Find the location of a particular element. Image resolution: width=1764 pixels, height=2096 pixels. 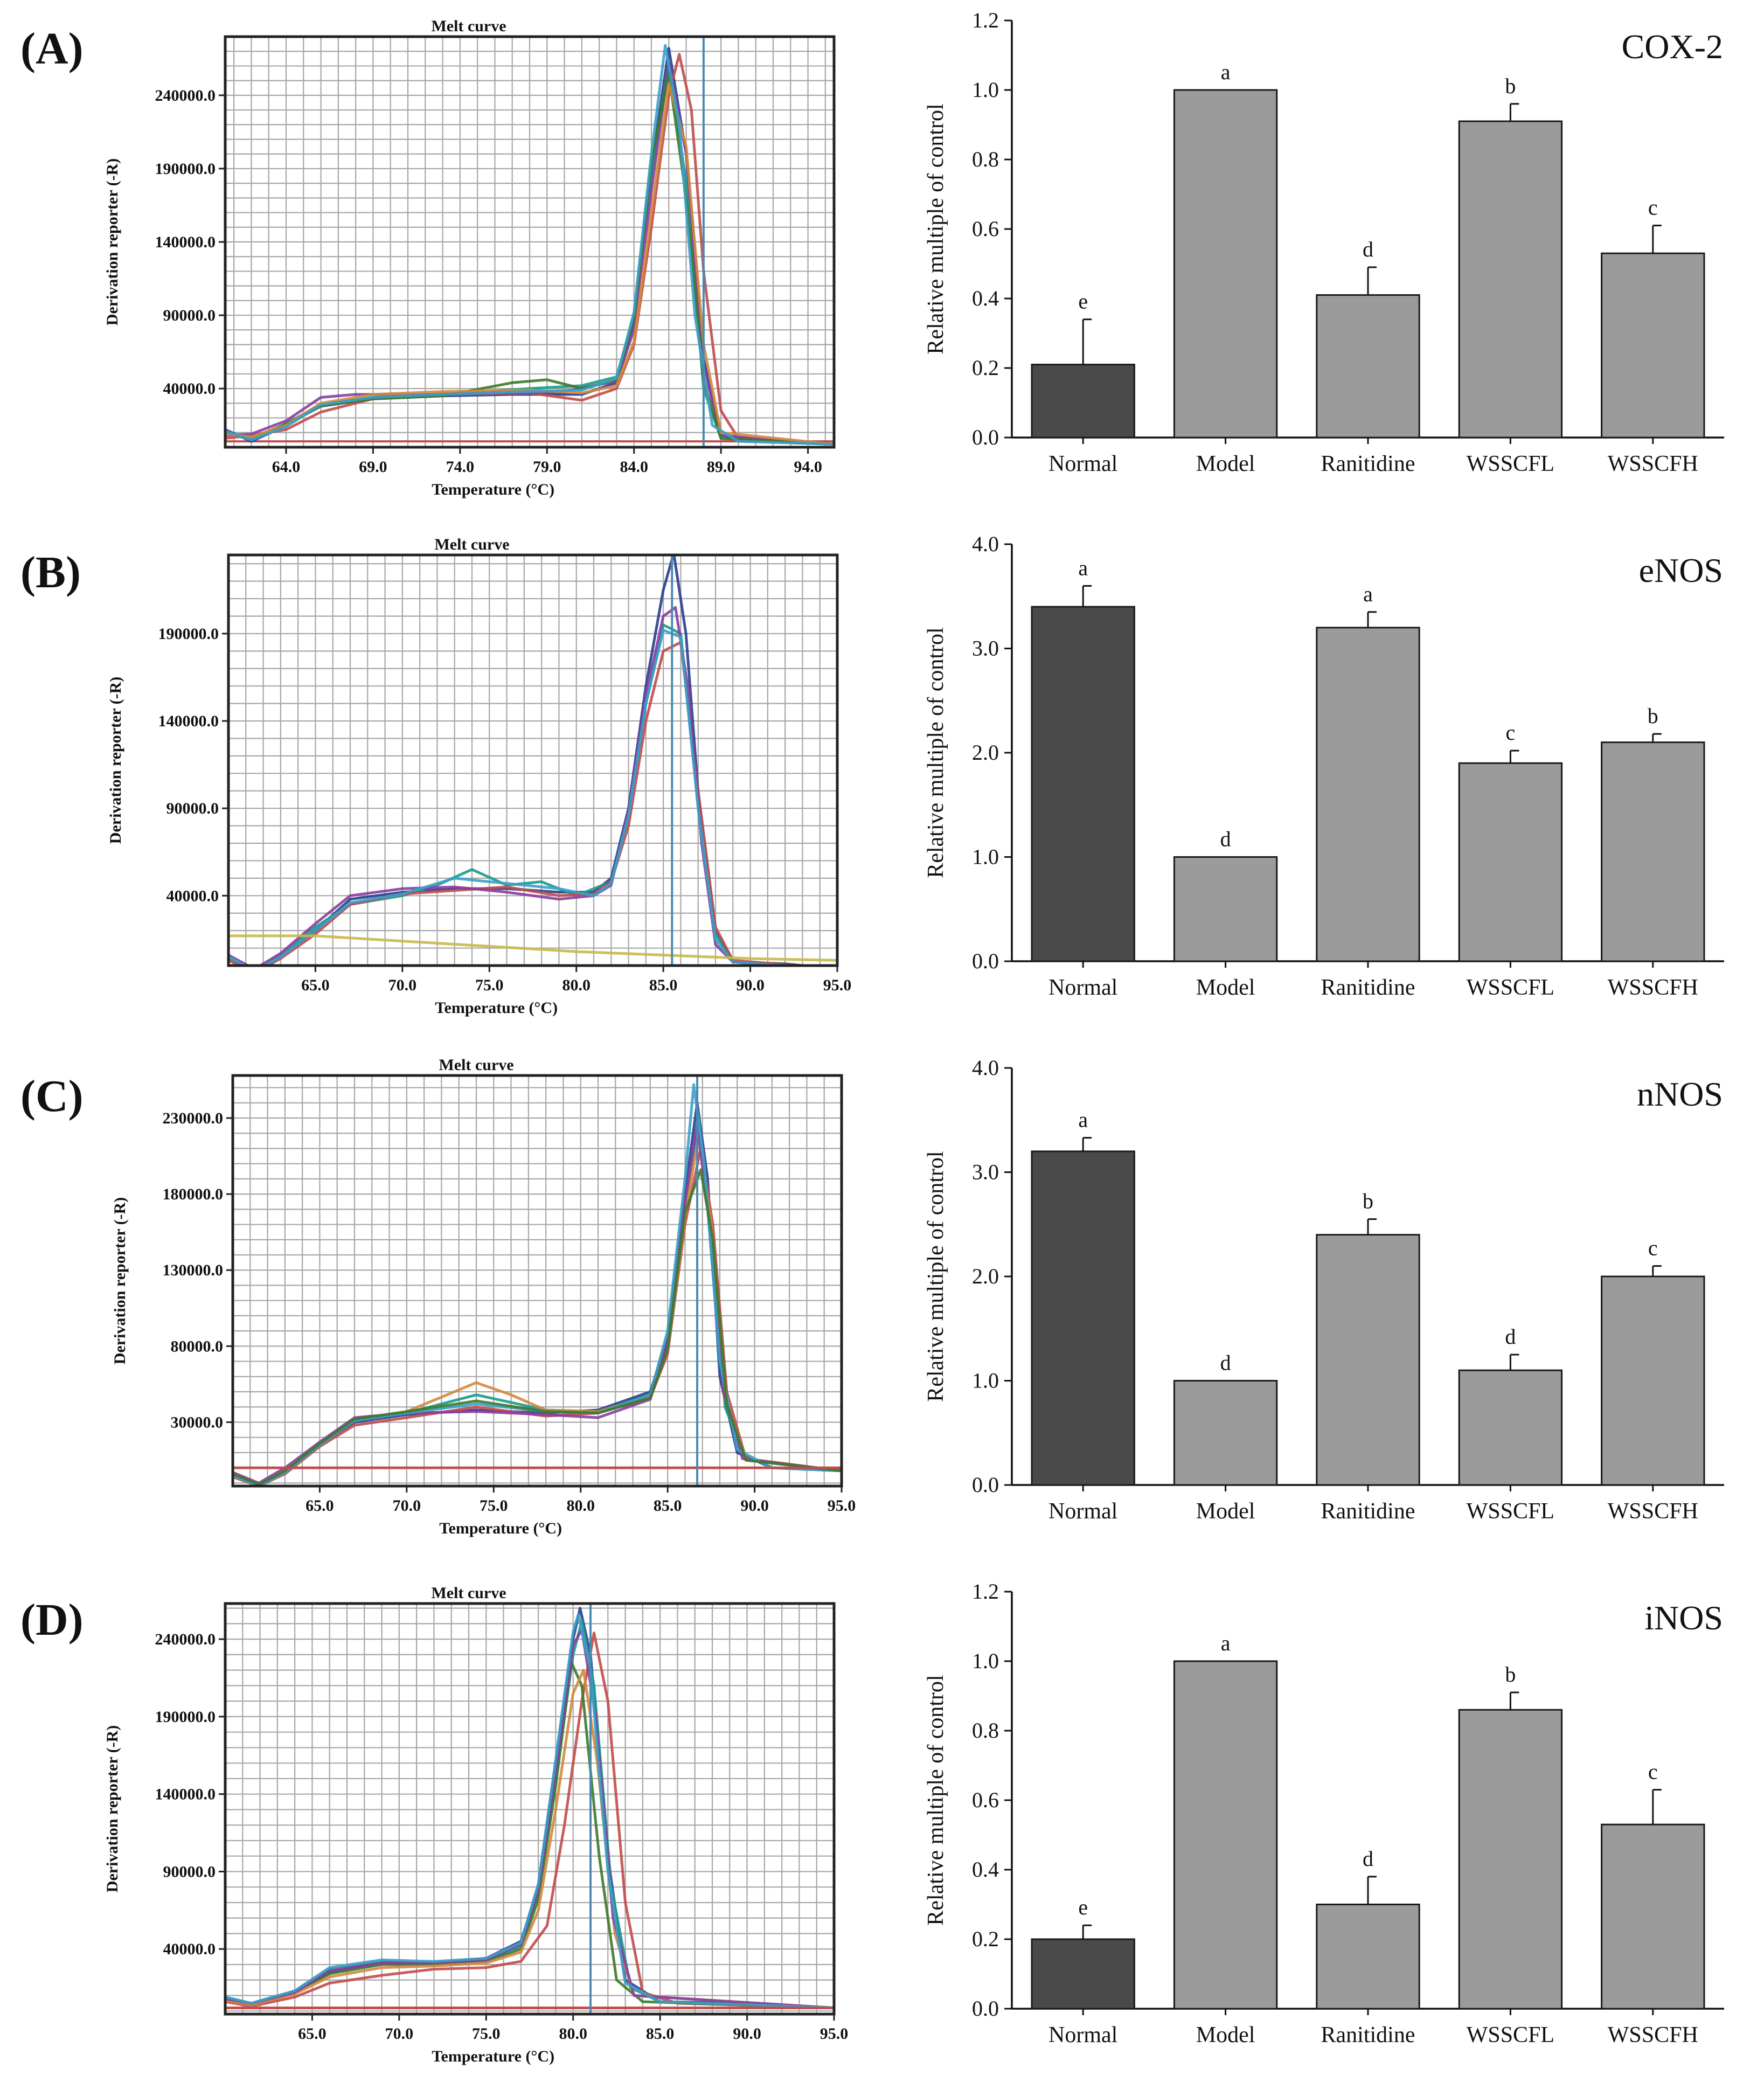

bar-y-tick-label: 0.2 is located at coordinates (985, 368).